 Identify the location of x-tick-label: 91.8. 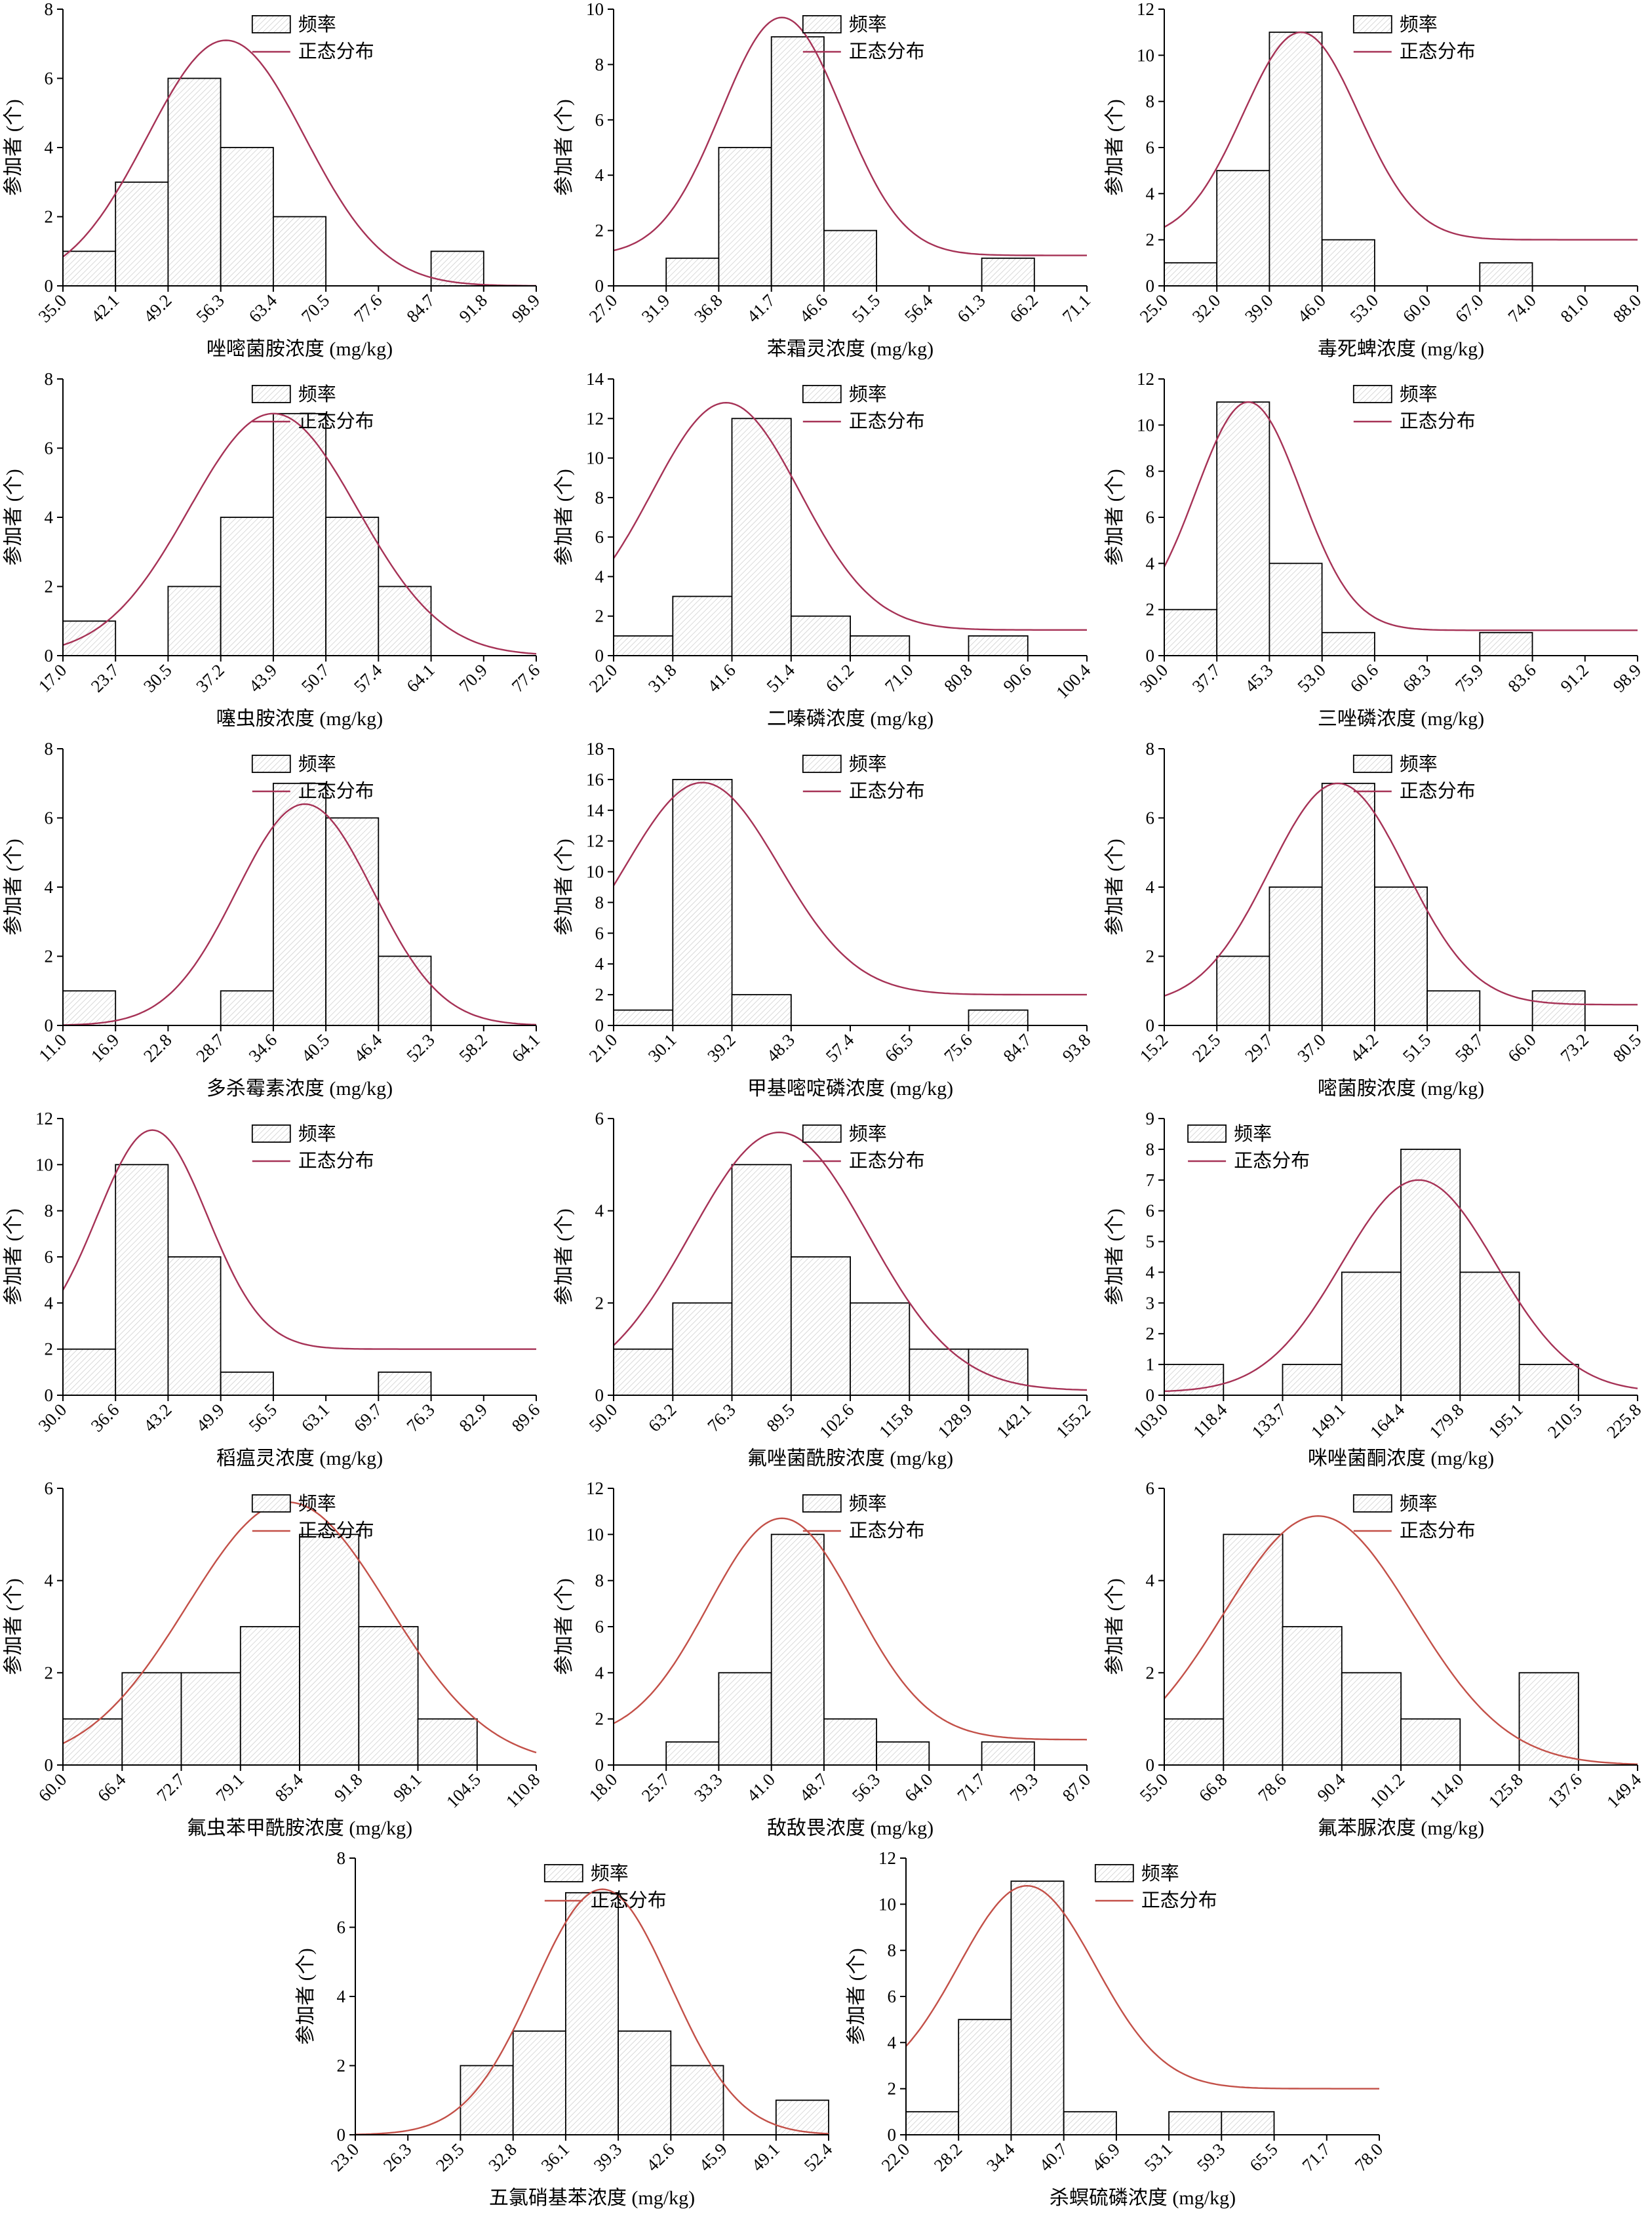
(348, 1788).